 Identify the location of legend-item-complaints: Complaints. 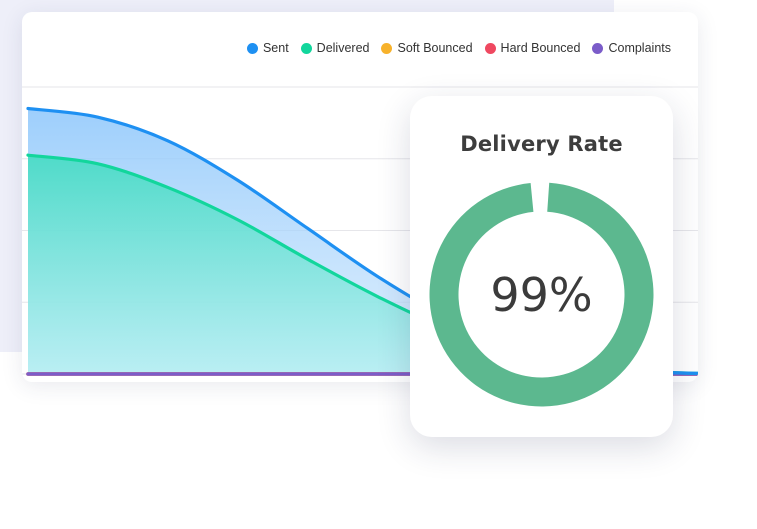
(631, 48).